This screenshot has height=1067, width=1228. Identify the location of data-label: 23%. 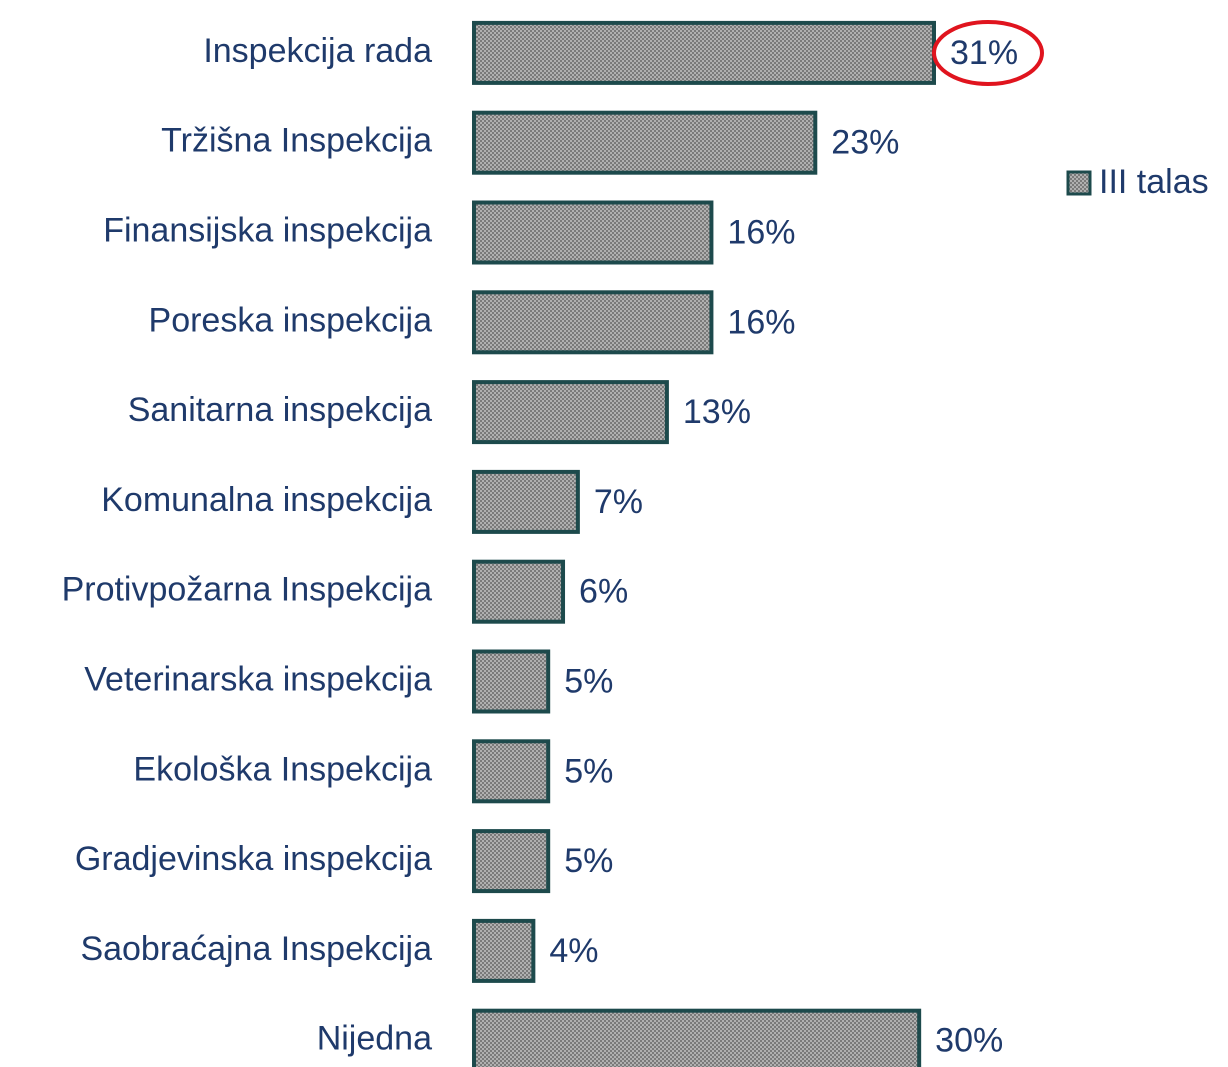
(865, 143).